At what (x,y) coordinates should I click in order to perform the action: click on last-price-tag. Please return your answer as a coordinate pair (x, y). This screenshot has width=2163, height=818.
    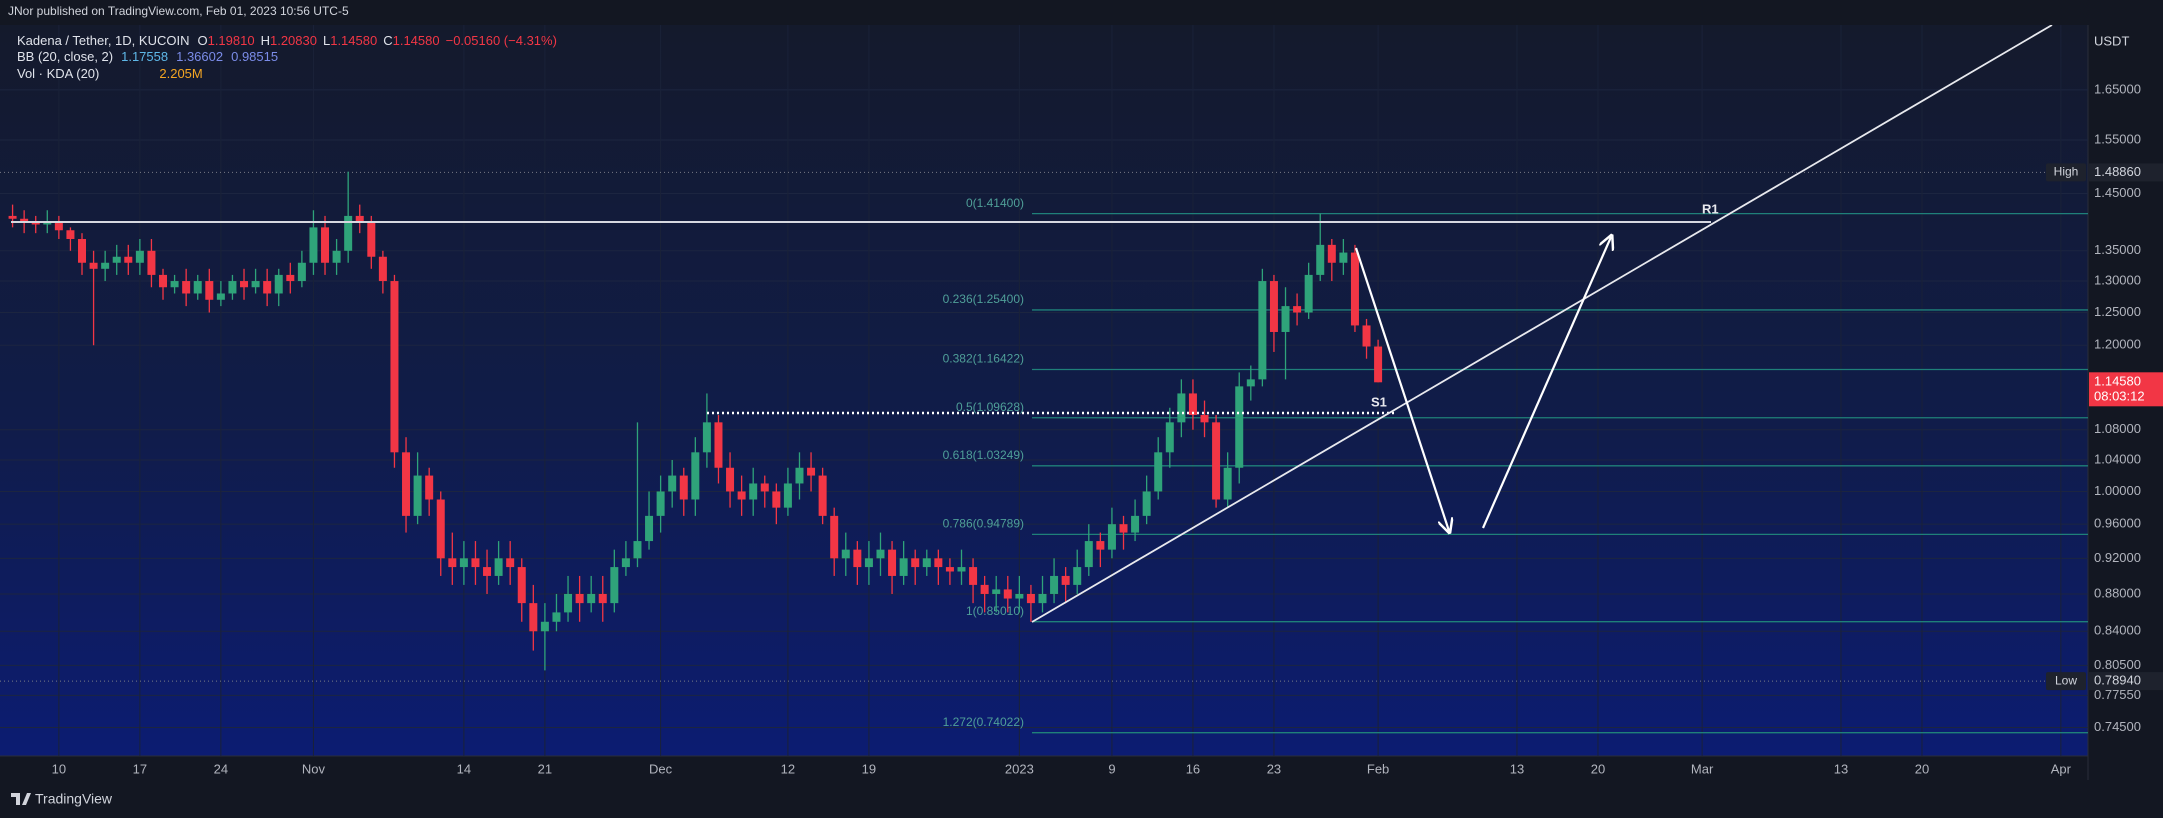
    Looking at the image, I should click on (2126, 389).